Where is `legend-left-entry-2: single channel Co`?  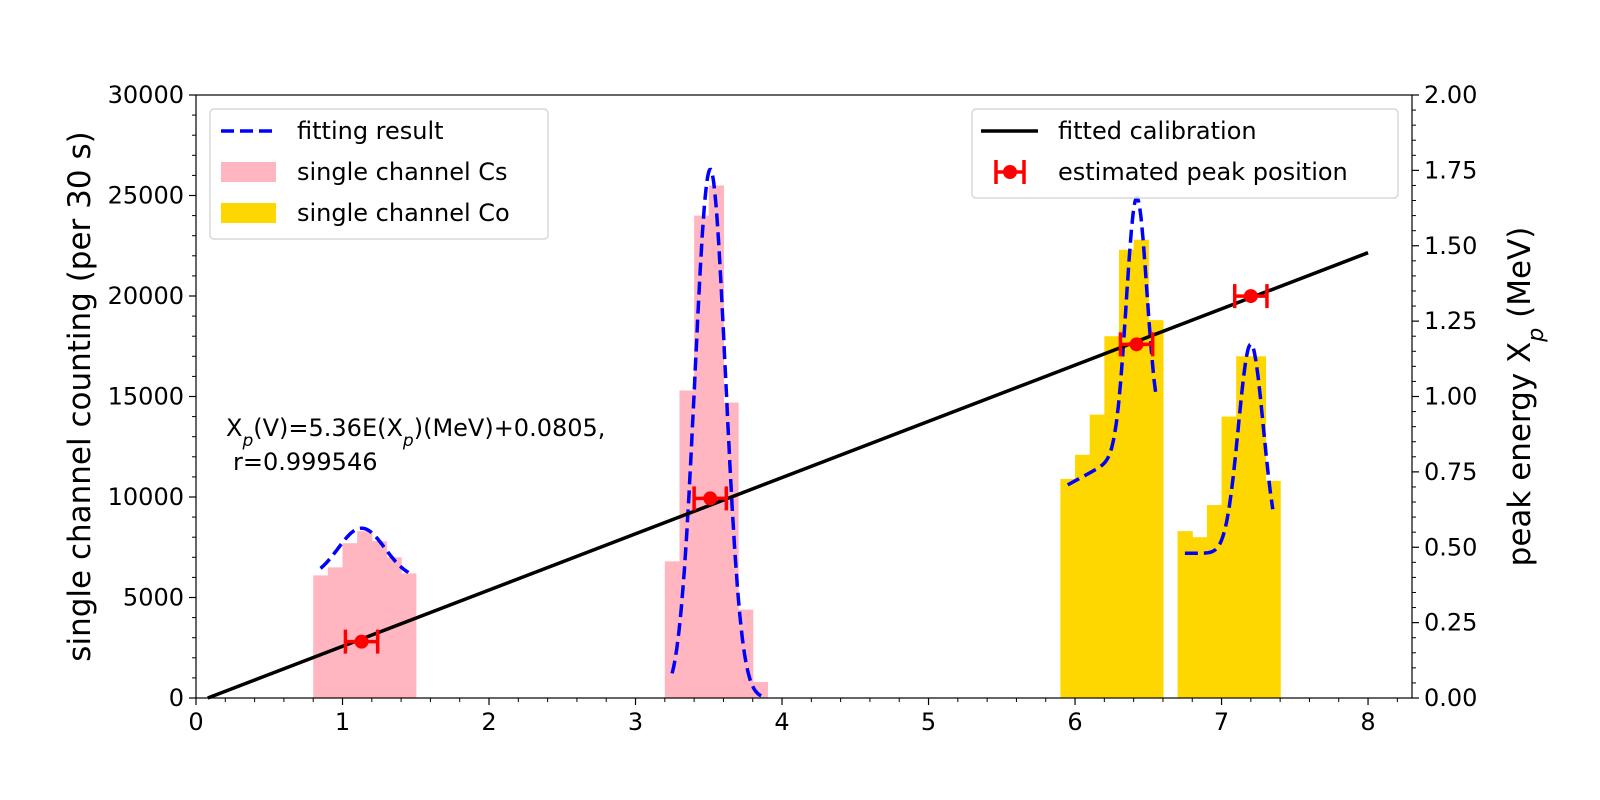
legend-left-entry-2: single channel Co is located at coordinates (365, 213).